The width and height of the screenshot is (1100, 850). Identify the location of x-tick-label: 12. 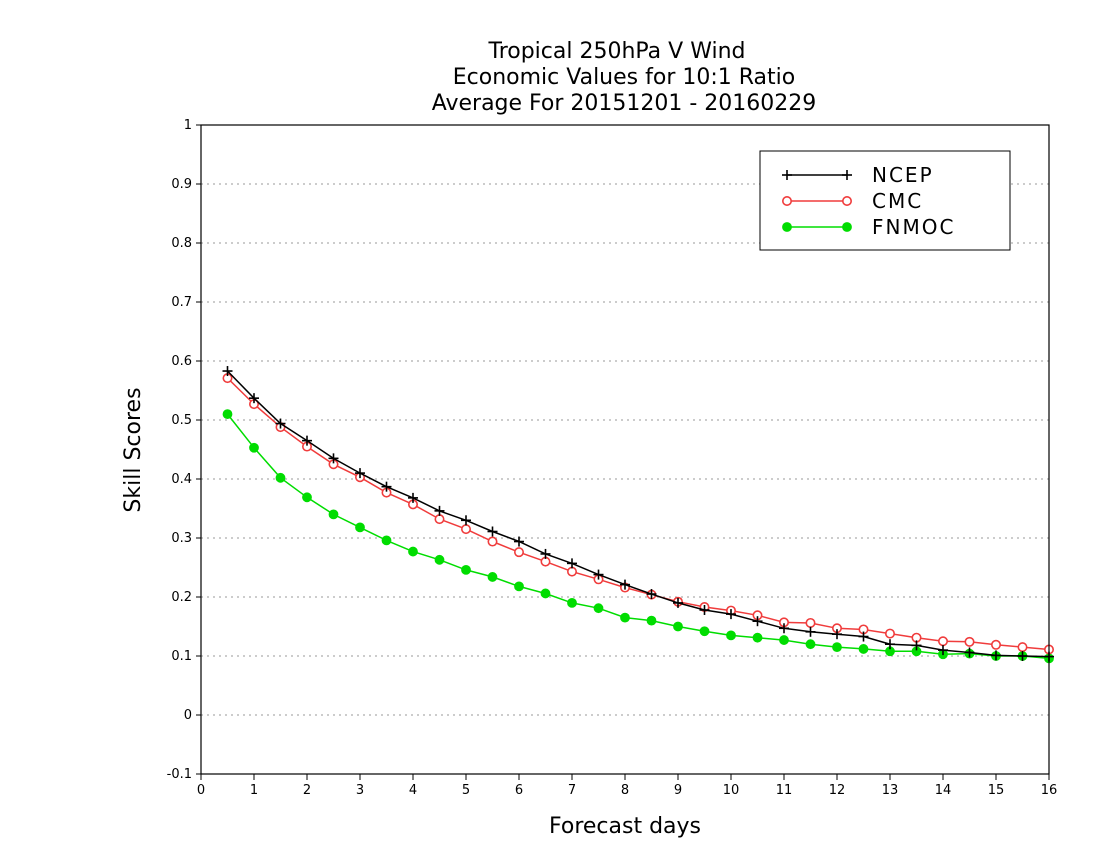
(837, 790).